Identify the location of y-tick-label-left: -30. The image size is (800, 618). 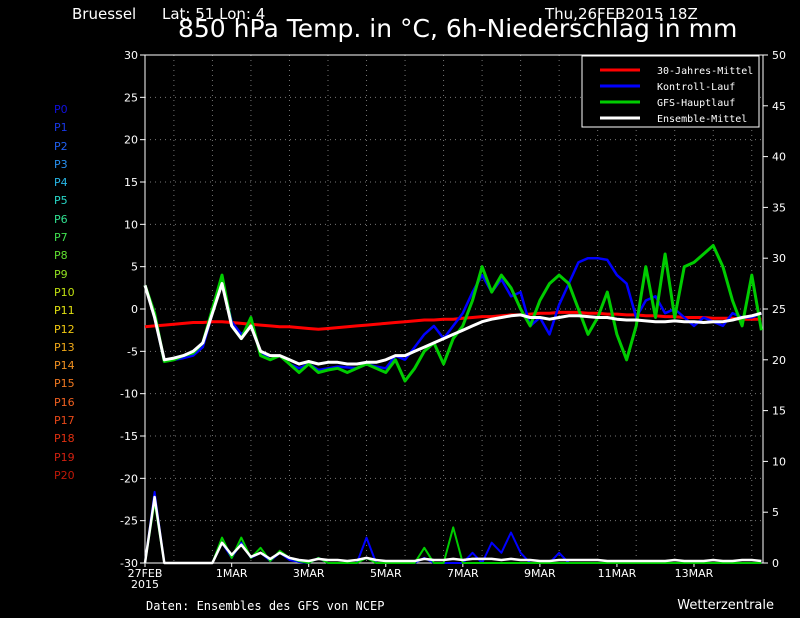
(129, 563).